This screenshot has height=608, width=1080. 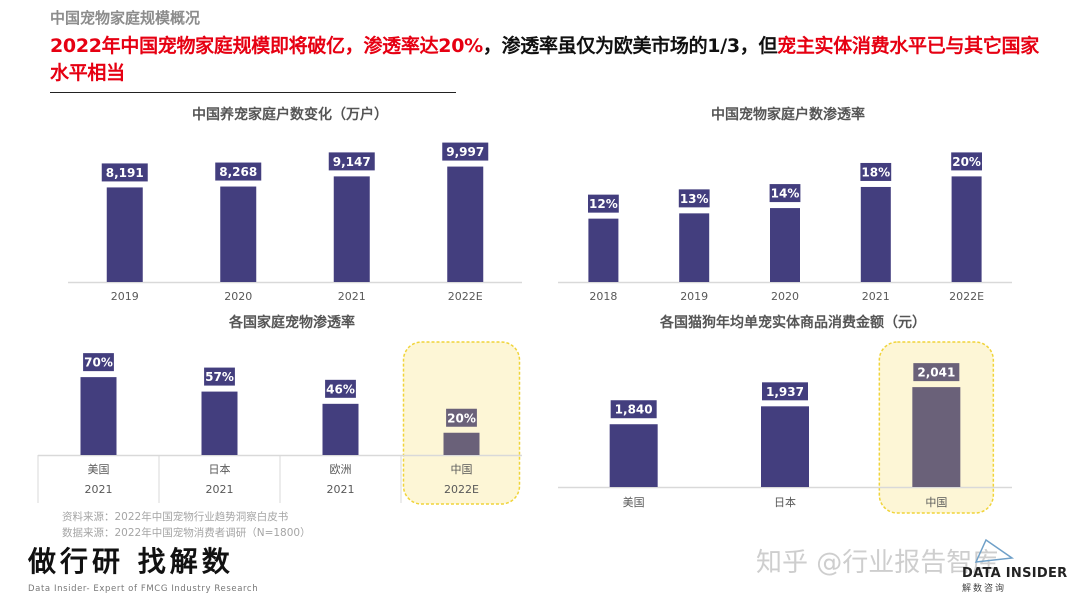 I want to click on spending-chart-svg: 1,840 美国 1,937 日本 2,041 中国, so click(x=785, y=427).